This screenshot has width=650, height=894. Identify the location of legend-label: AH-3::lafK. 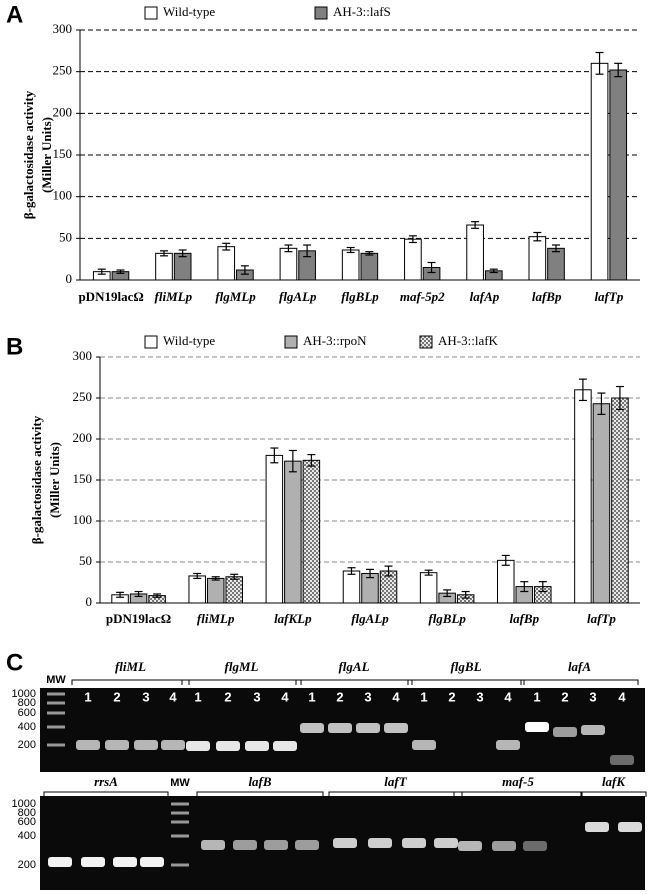
(468, 340).